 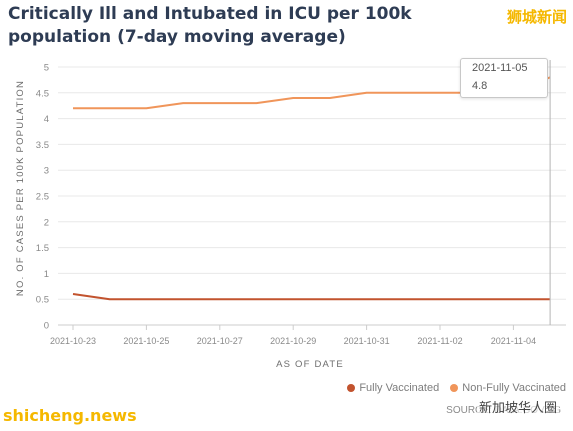 I want to click on y-tick-label: 2, so click(x=46, y=222).